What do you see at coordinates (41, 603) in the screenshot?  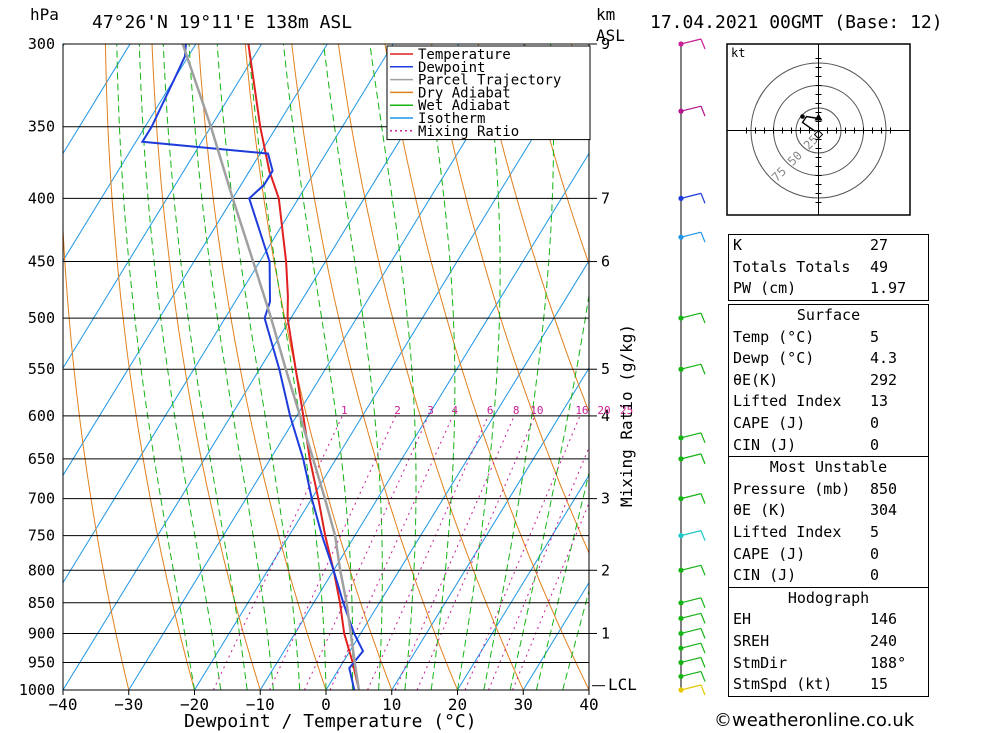 I see `pressure-tick-label: 850` at bounding box center [41, 603].